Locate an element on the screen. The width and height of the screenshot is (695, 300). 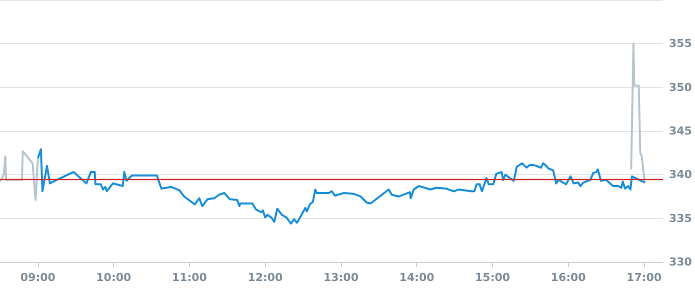
y-tick-label: 345 is located at coordinates (680, 131).